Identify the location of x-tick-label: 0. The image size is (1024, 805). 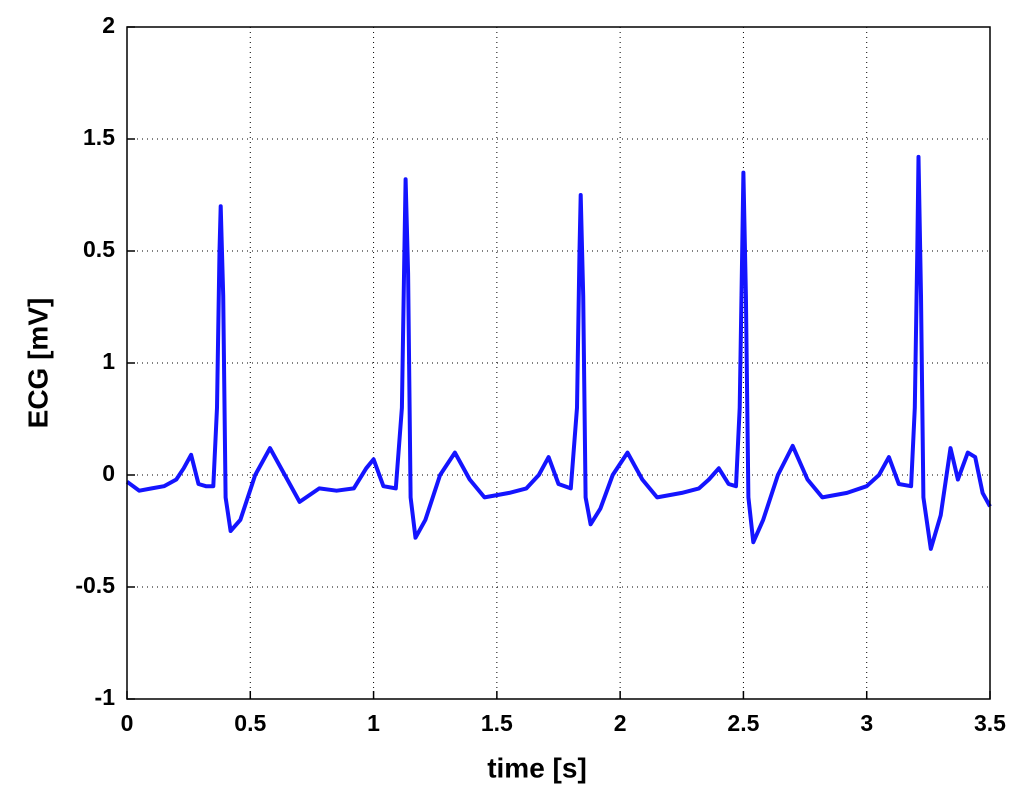
(127, 723).